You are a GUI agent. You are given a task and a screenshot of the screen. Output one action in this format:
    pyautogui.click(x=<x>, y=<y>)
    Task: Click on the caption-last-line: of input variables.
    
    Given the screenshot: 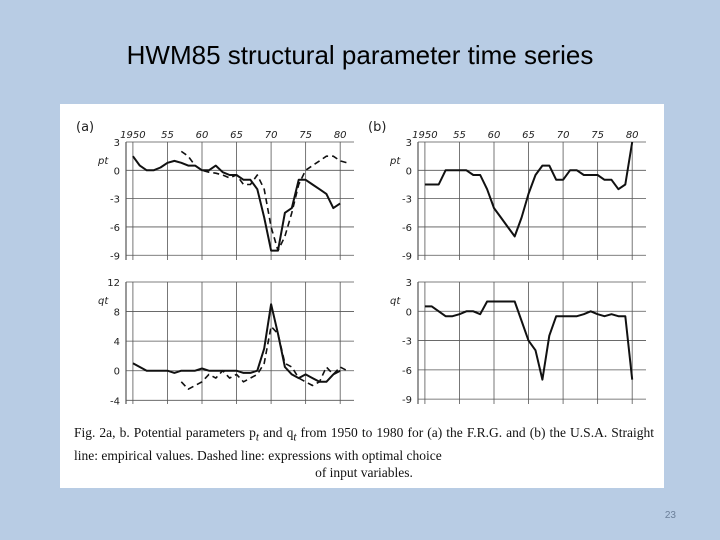 What is the action you would take?
    pyautogui.click(x=364, y=472)
    